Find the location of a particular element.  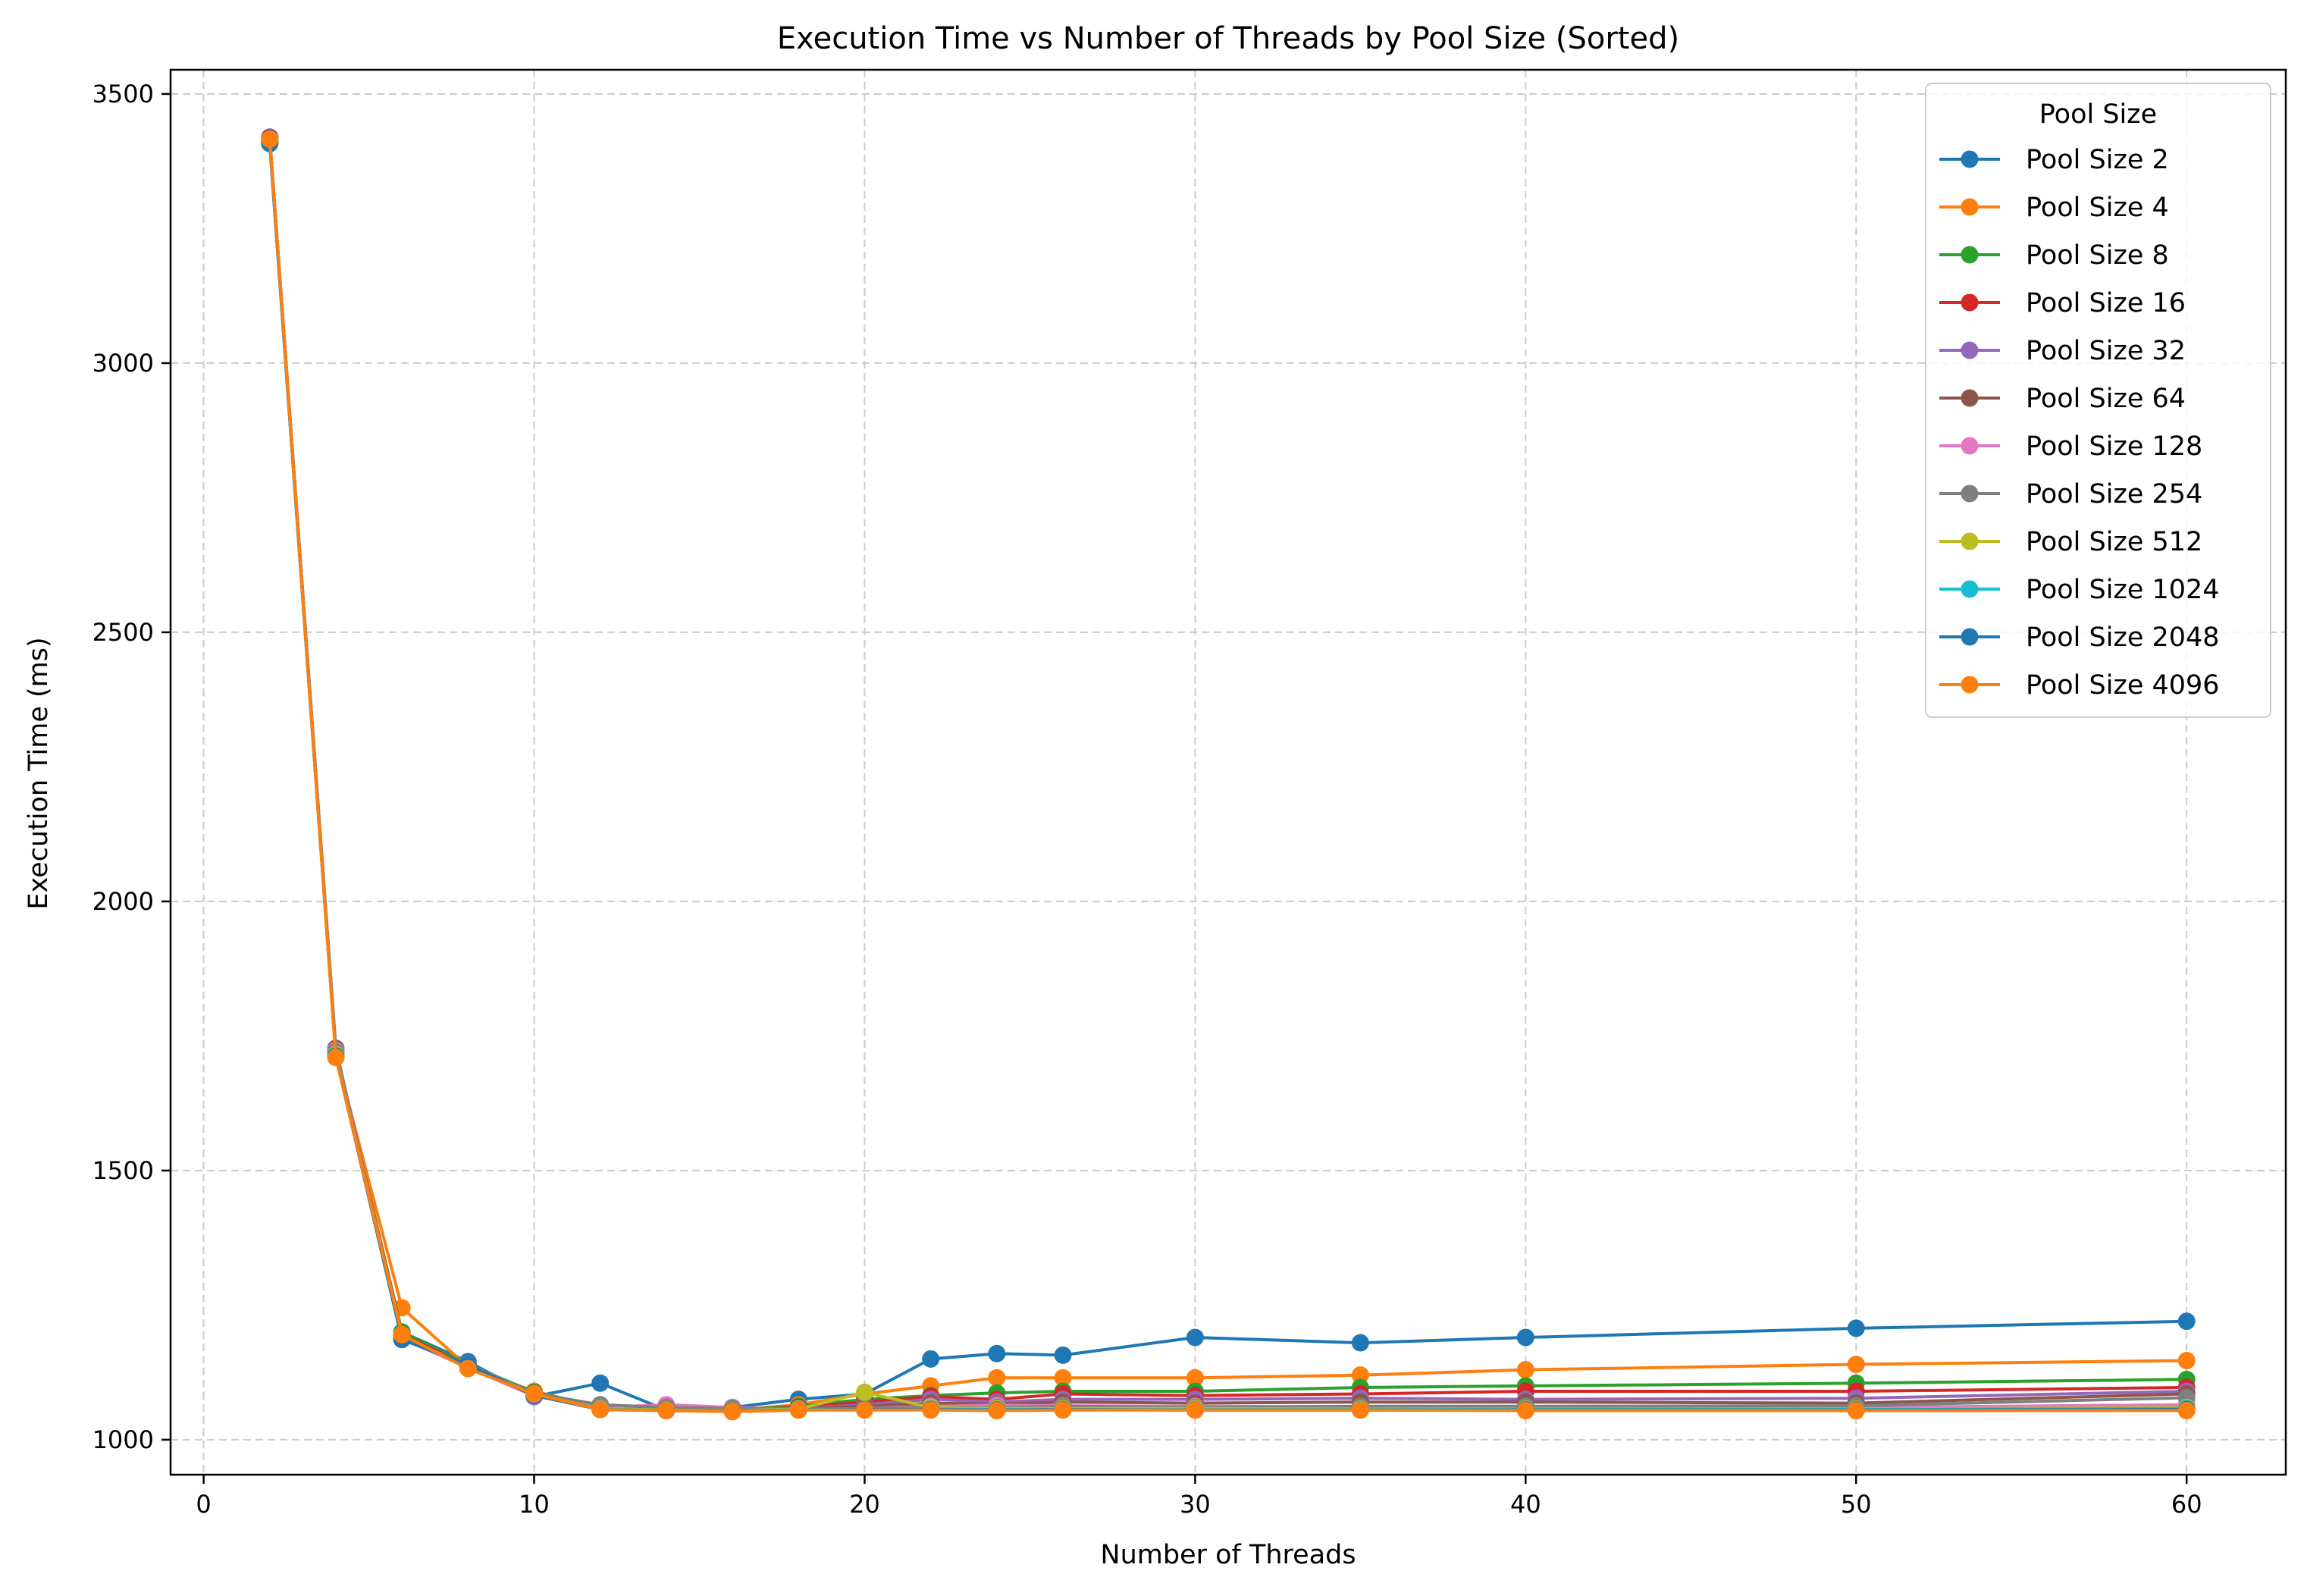

x-tick-label: 40 is located at coordinates (1525, 1505).